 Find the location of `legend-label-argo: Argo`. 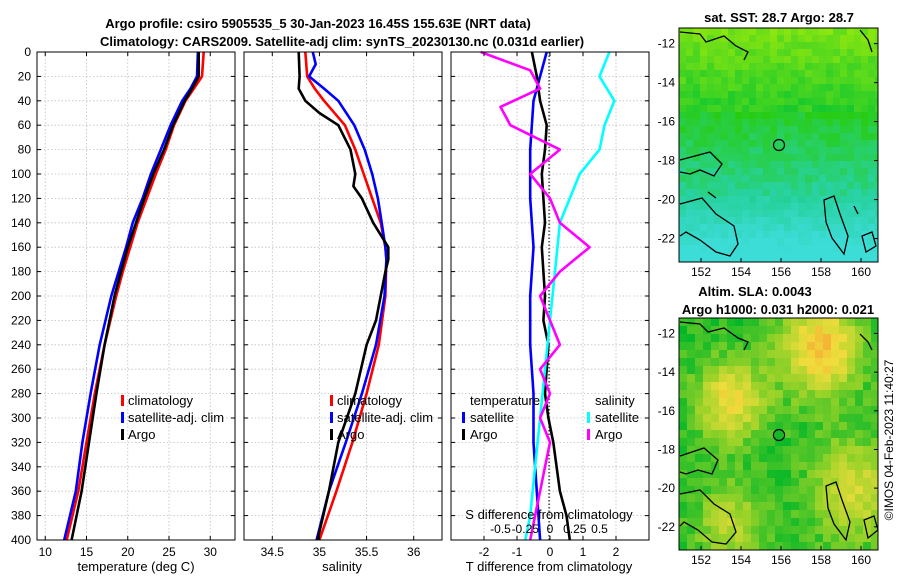

legend-label-argo: Argo is located at coordinates (141, 434).